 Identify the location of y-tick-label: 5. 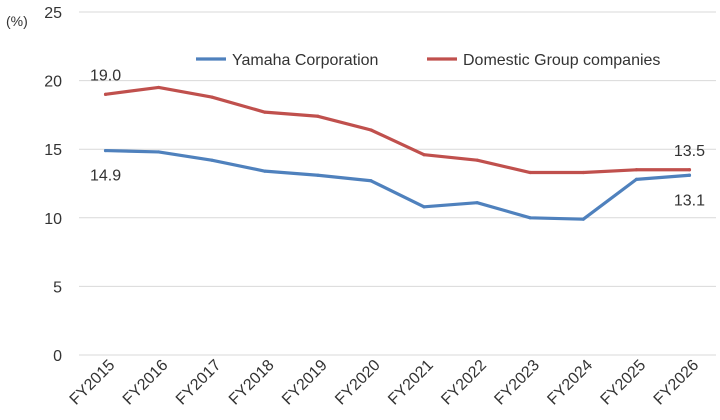
(57, 287).